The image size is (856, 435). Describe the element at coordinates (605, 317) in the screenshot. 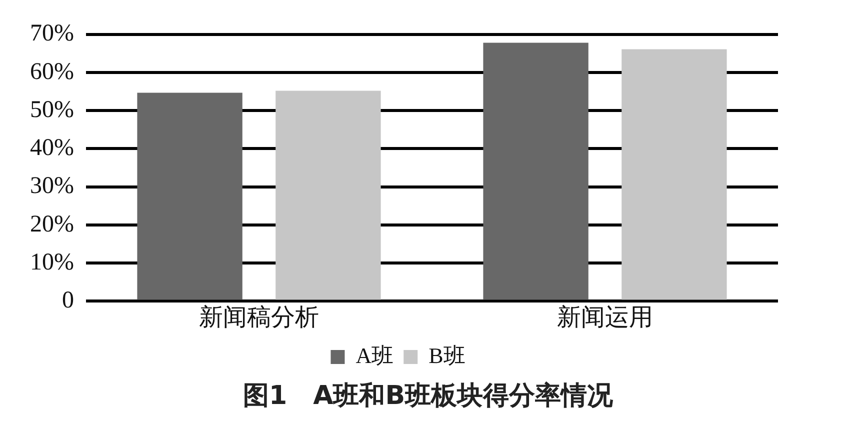

I see `x-tick-label: 新闻运用` at that location.